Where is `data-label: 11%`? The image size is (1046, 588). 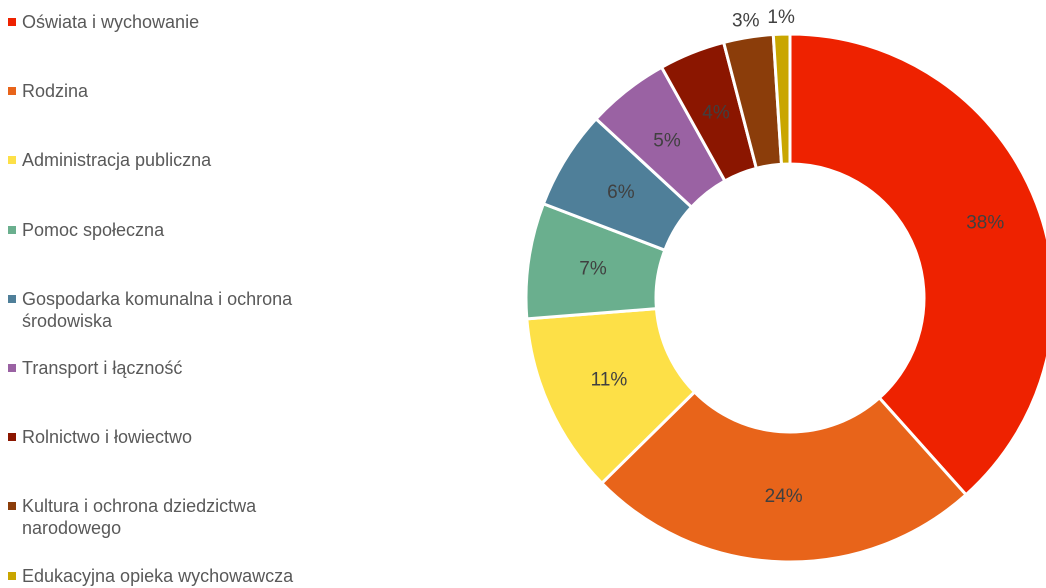 data-label: 11% is located at coordinates (609, 380).